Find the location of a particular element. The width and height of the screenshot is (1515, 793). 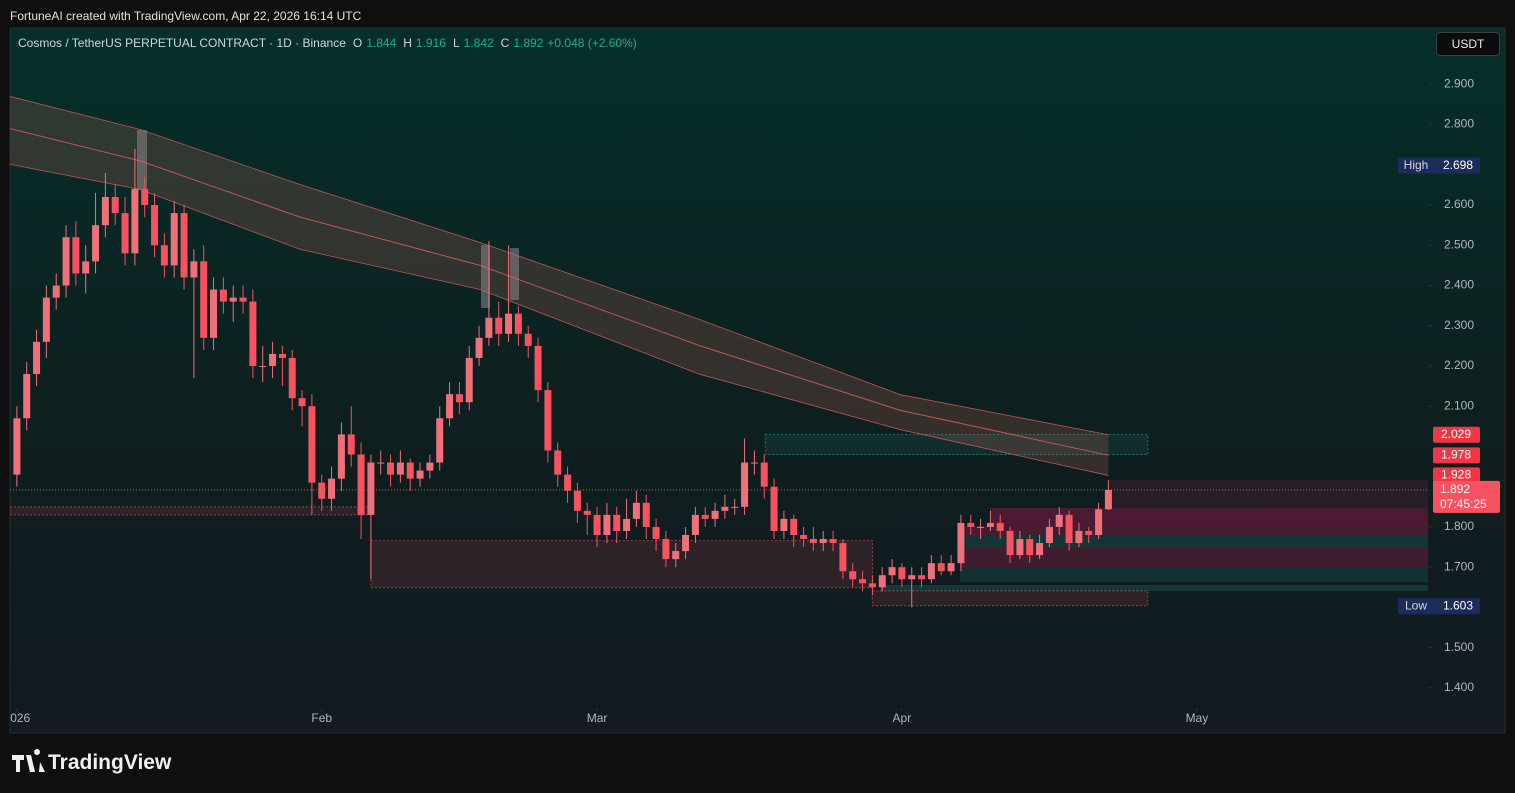

x-tick-label: Feb is located at coordinates (321, 718).